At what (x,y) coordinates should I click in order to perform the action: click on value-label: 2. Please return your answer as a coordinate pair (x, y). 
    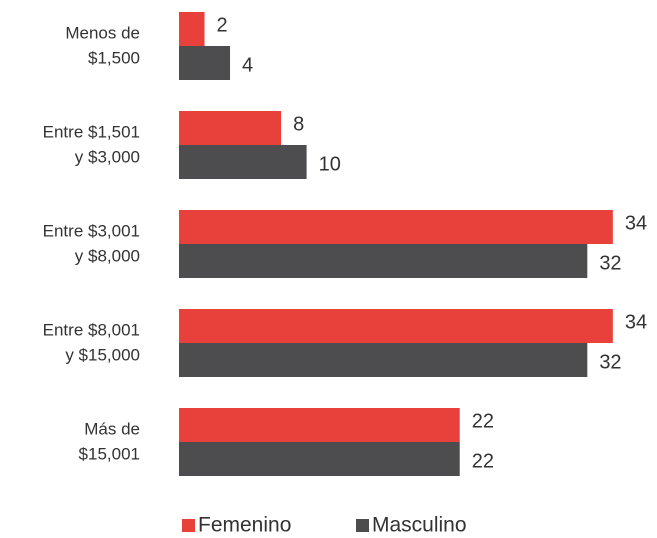
    Looking at the image, I should click on (222, 25).